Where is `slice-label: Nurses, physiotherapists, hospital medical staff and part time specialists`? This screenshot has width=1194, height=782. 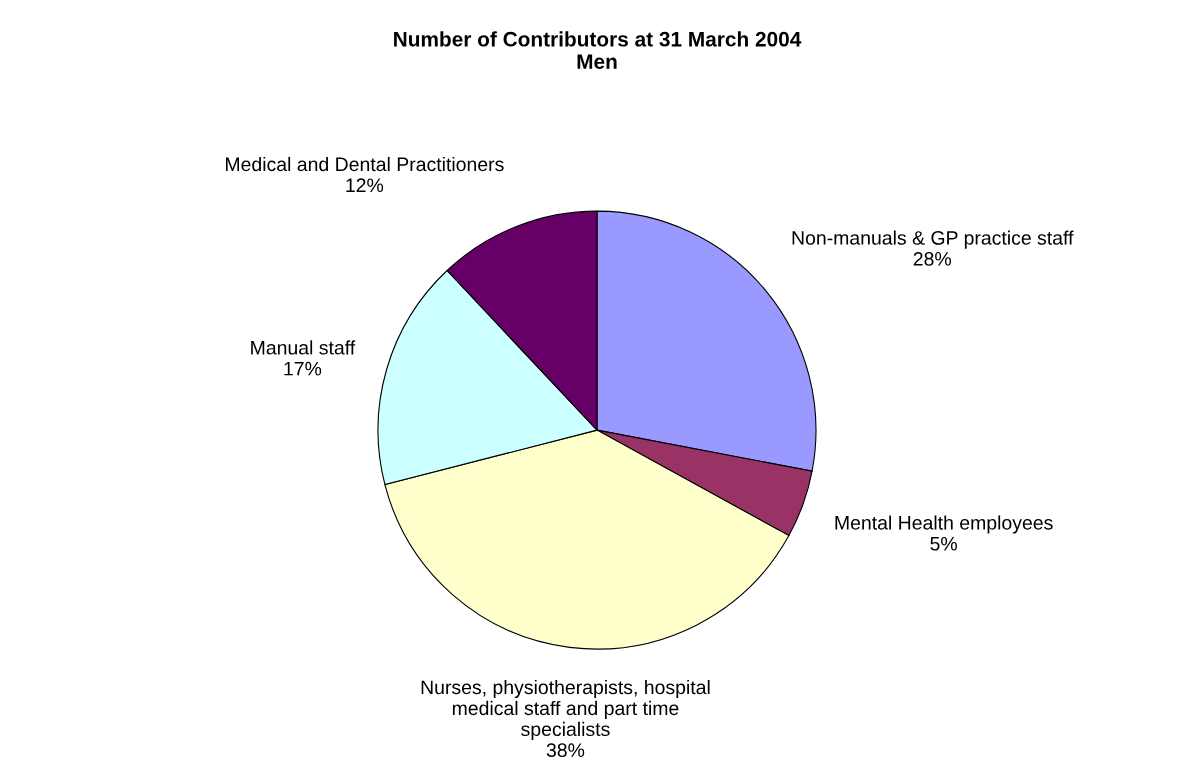 slice-label: Nurses, physiotherapists, hospital medical staff and part time specialists is located at coordinates (565, 709).